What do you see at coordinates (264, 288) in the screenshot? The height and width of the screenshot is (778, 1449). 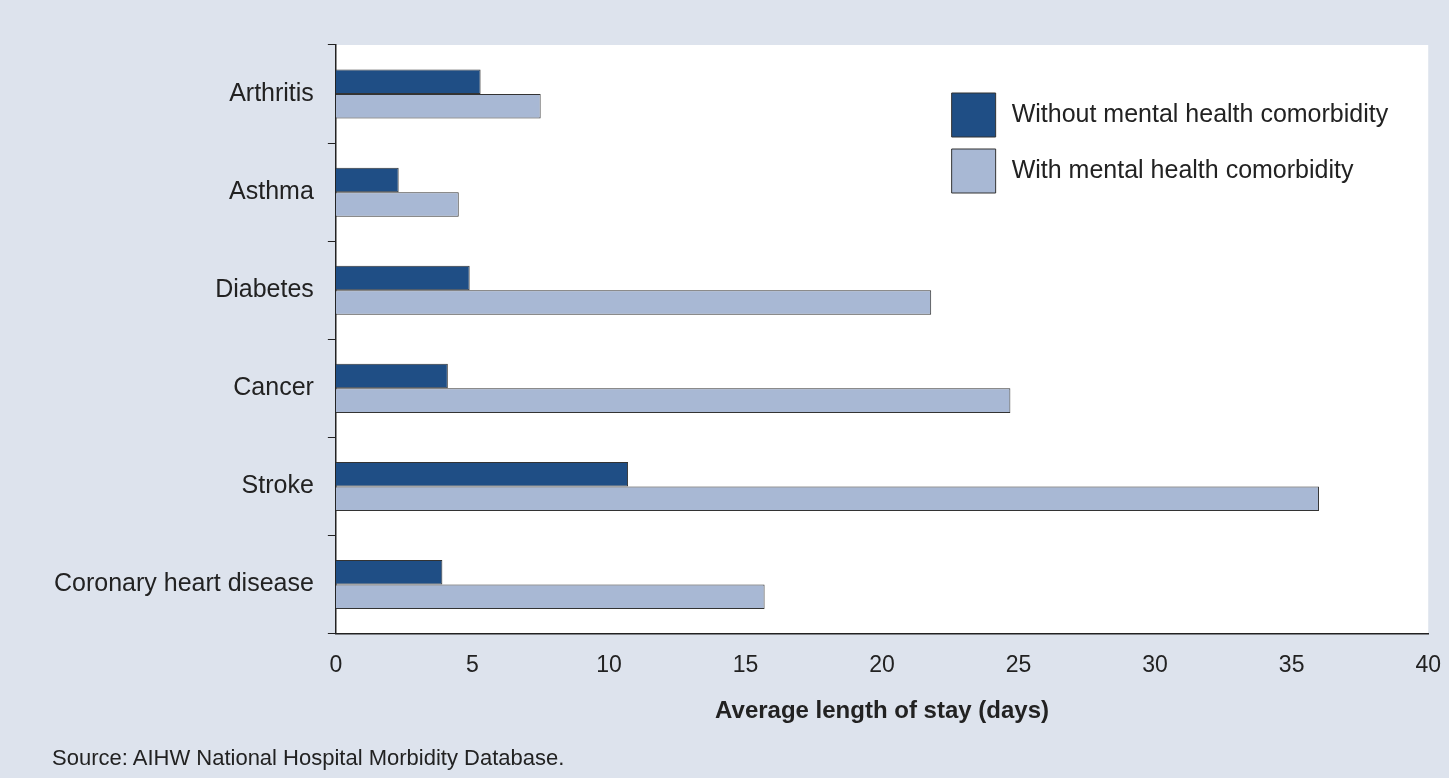 I see `y-tick-label: Diabetes` at bounding box center [264, 288].